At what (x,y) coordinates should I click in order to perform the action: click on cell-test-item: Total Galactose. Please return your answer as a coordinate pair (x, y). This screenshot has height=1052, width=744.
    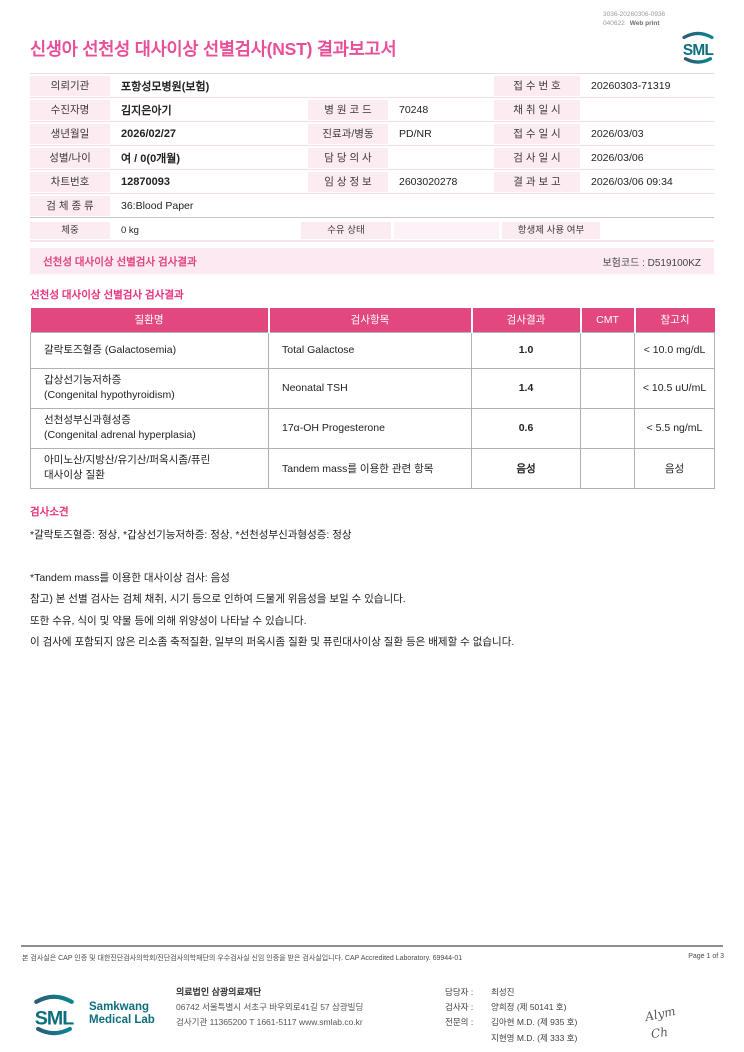
    Looking at the image, I should click on (370, 350).